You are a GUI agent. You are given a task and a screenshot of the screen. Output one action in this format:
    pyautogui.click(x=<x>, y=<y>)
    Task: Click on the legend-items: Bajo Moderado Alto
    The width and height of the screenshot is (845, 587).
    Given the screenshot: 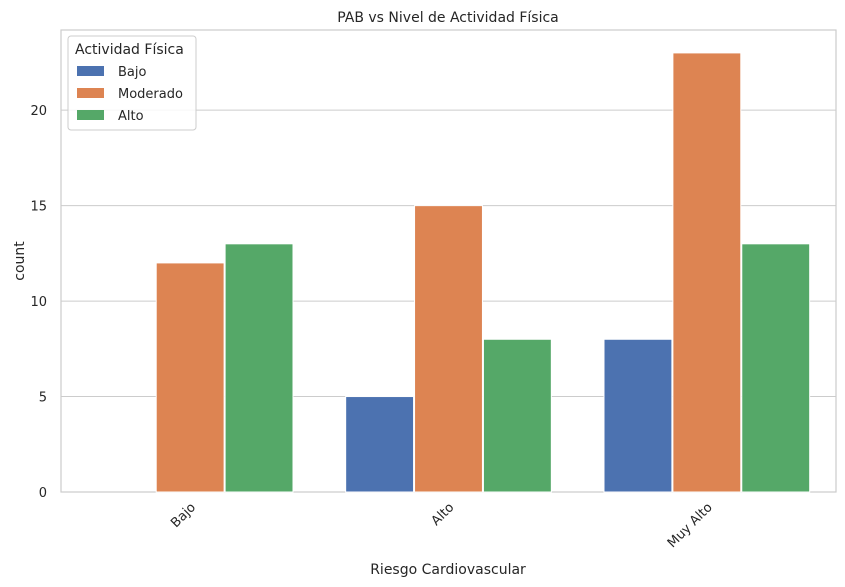 What is the action you would take?
    pyautogui.click(x=130, y=94)
    